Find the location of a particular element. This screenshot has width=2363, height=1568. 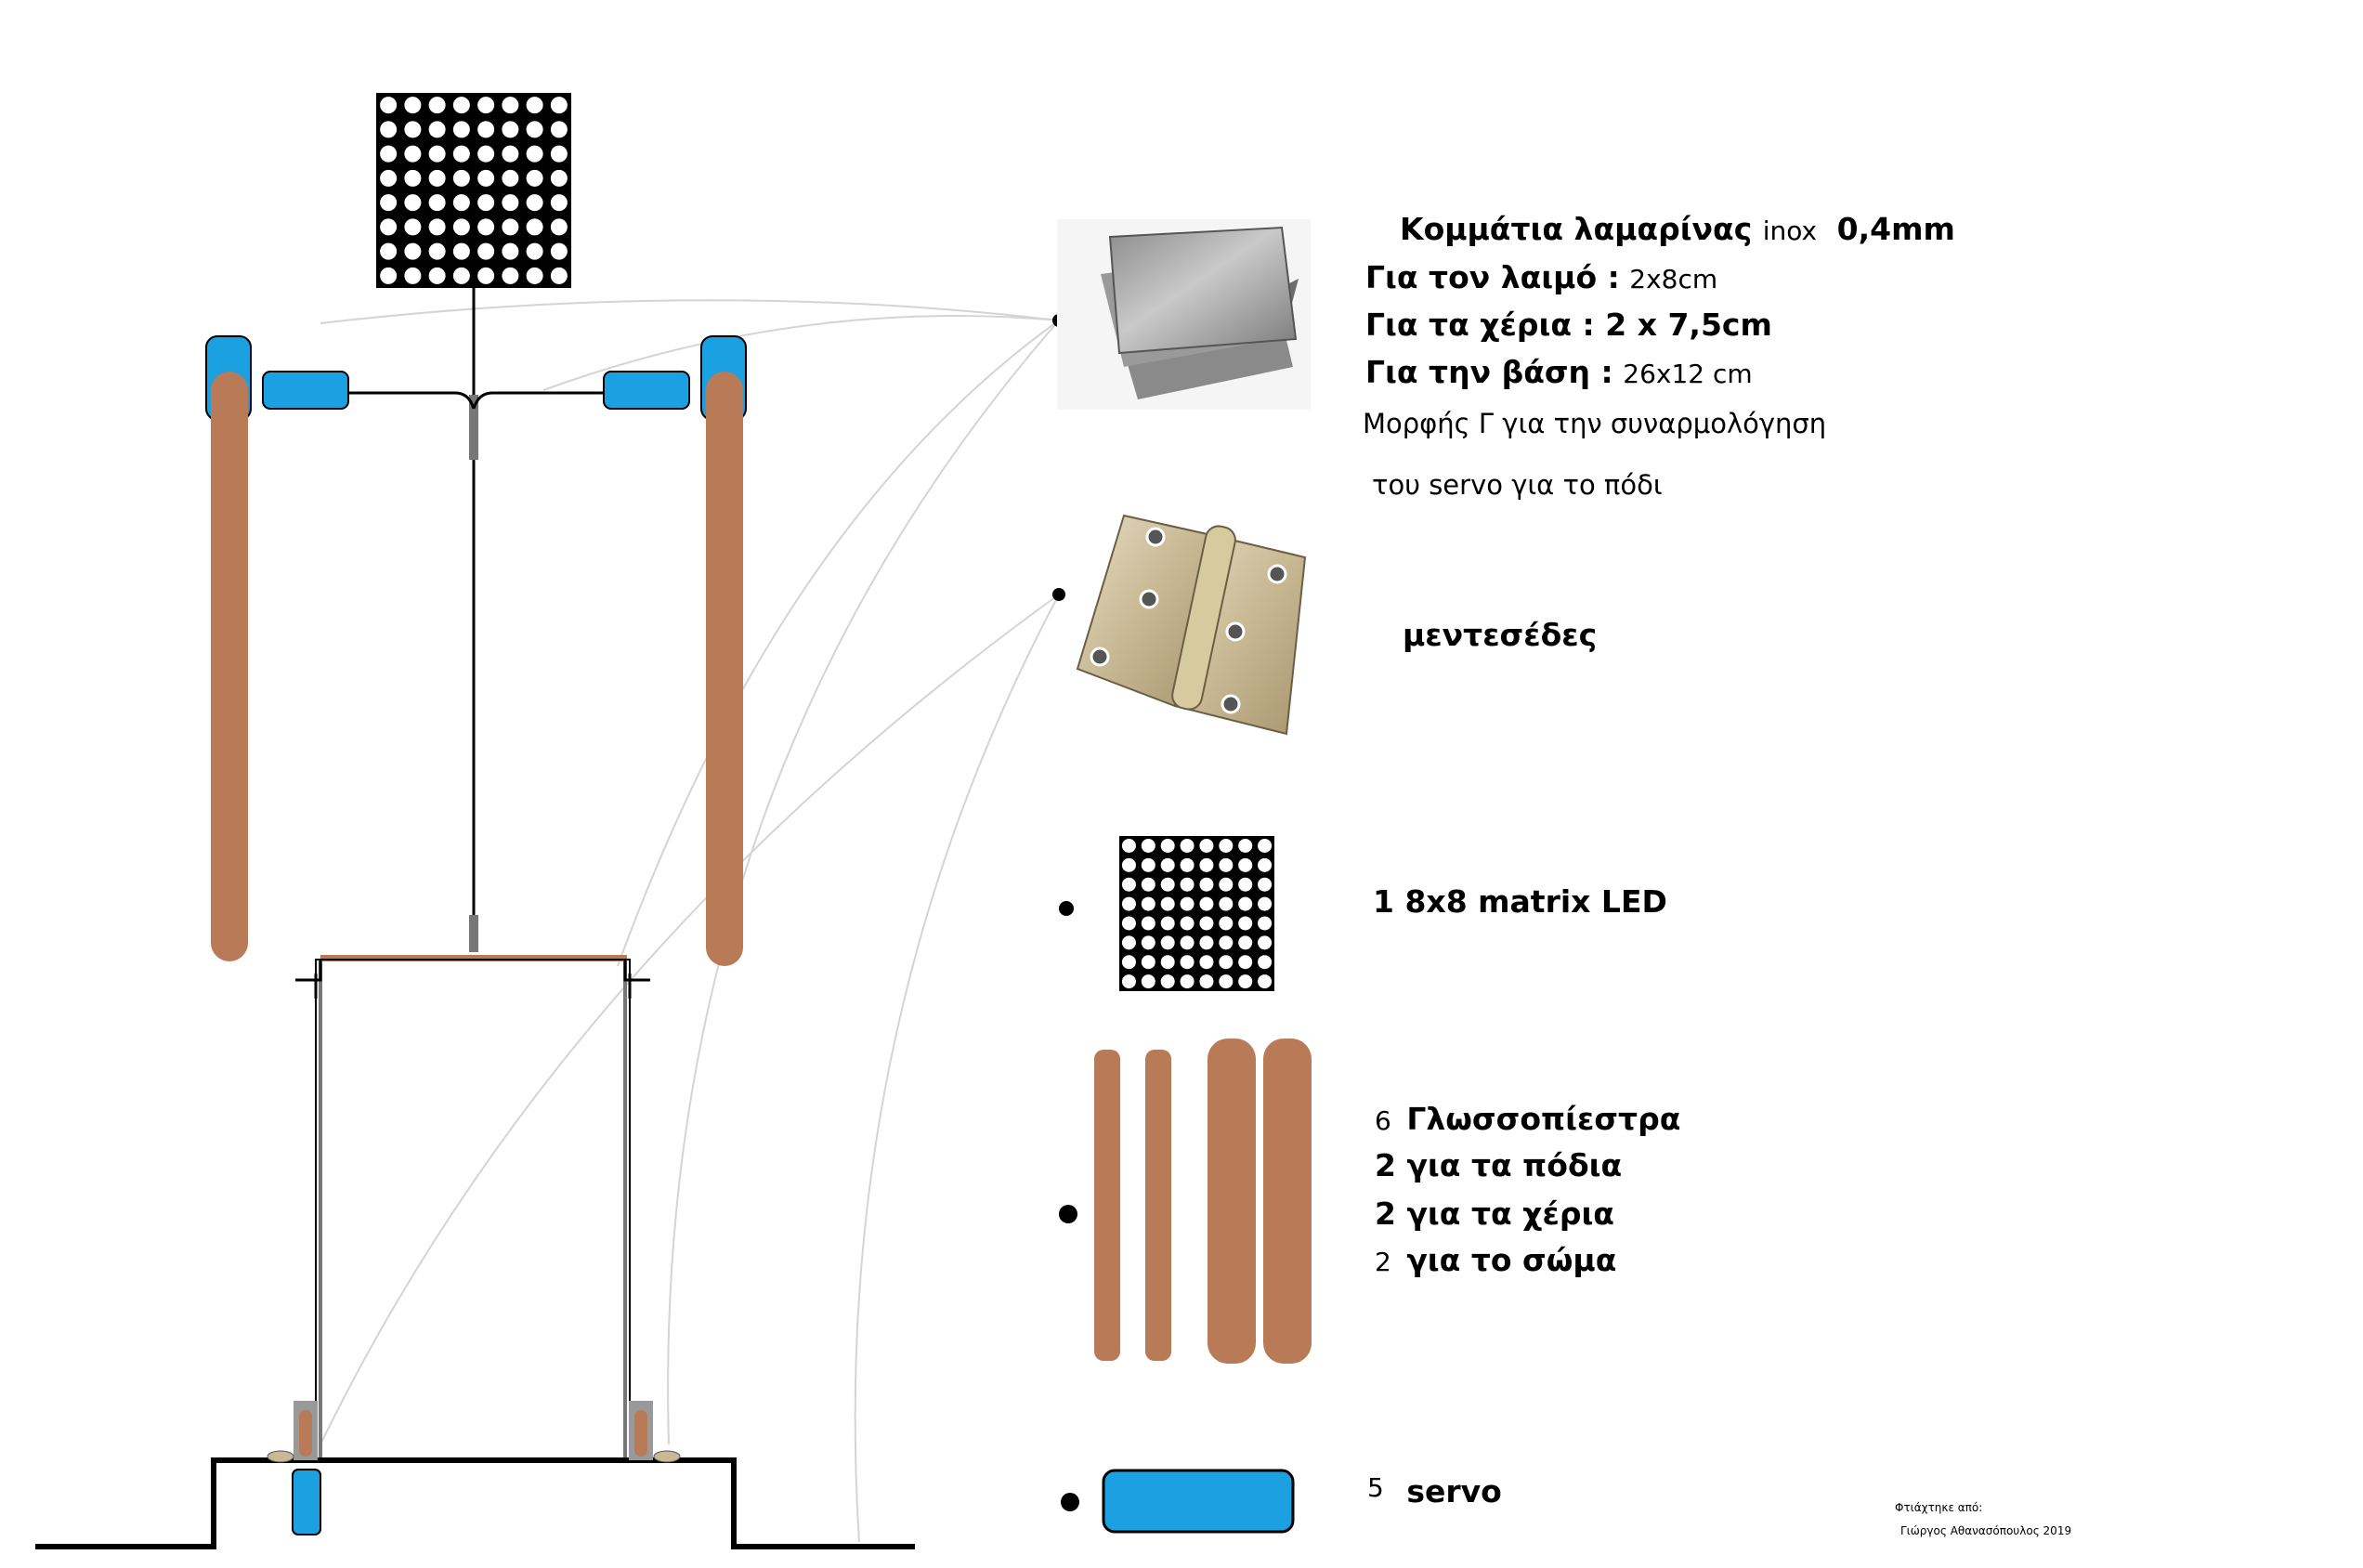

left-hinge-small is located at coordinates (280, 1456).